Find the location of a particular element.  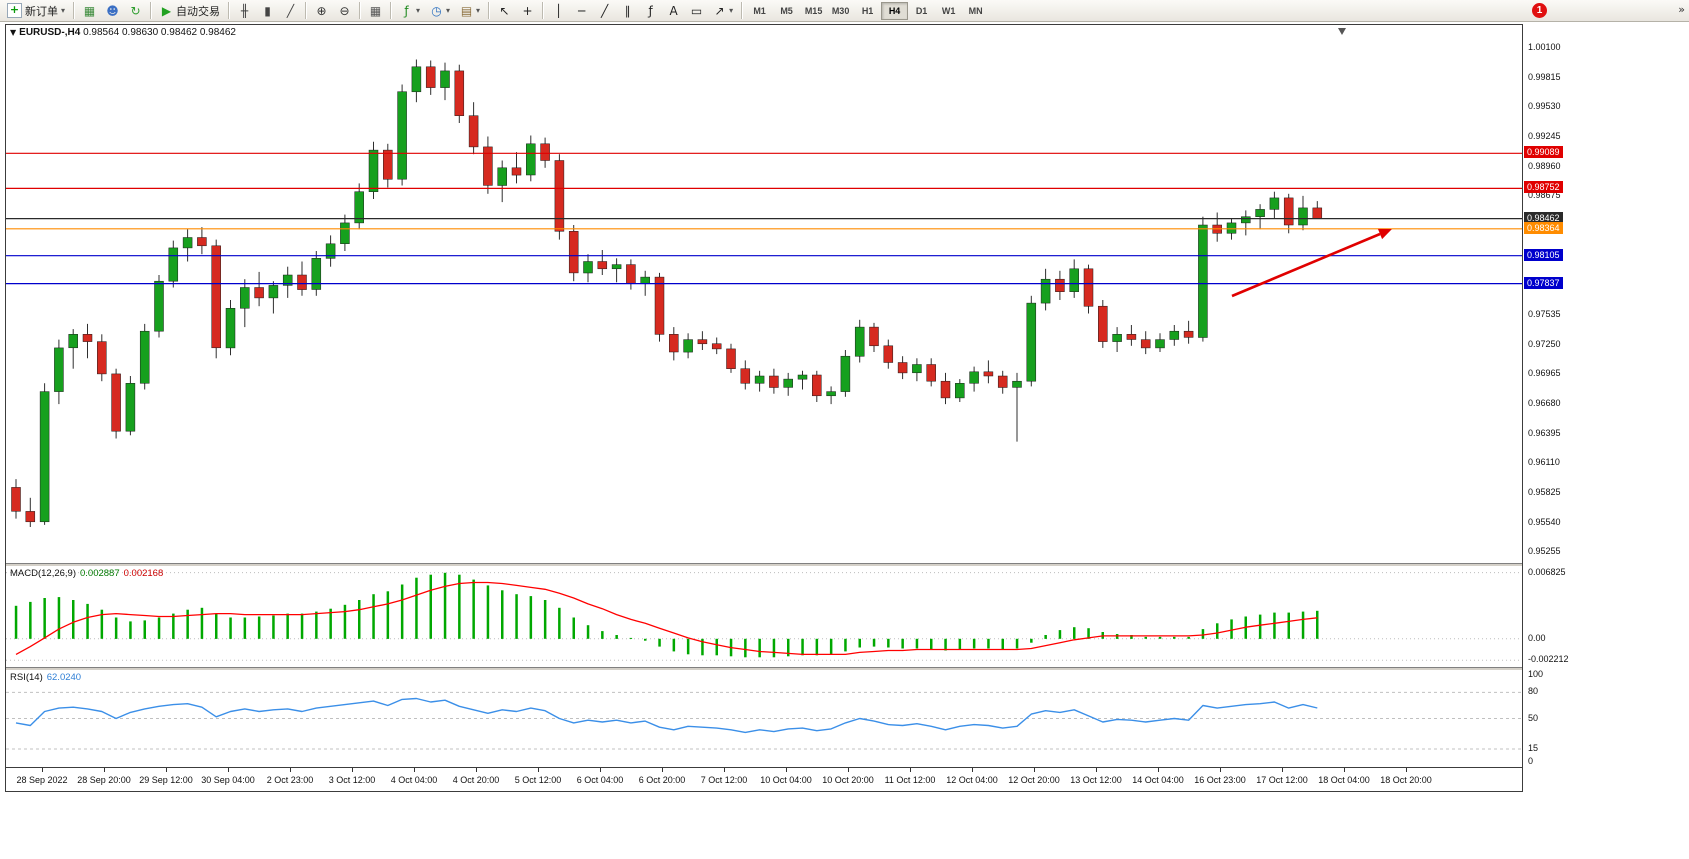

timeframe-w1-button: W1 is located at coordinates (948, 11).